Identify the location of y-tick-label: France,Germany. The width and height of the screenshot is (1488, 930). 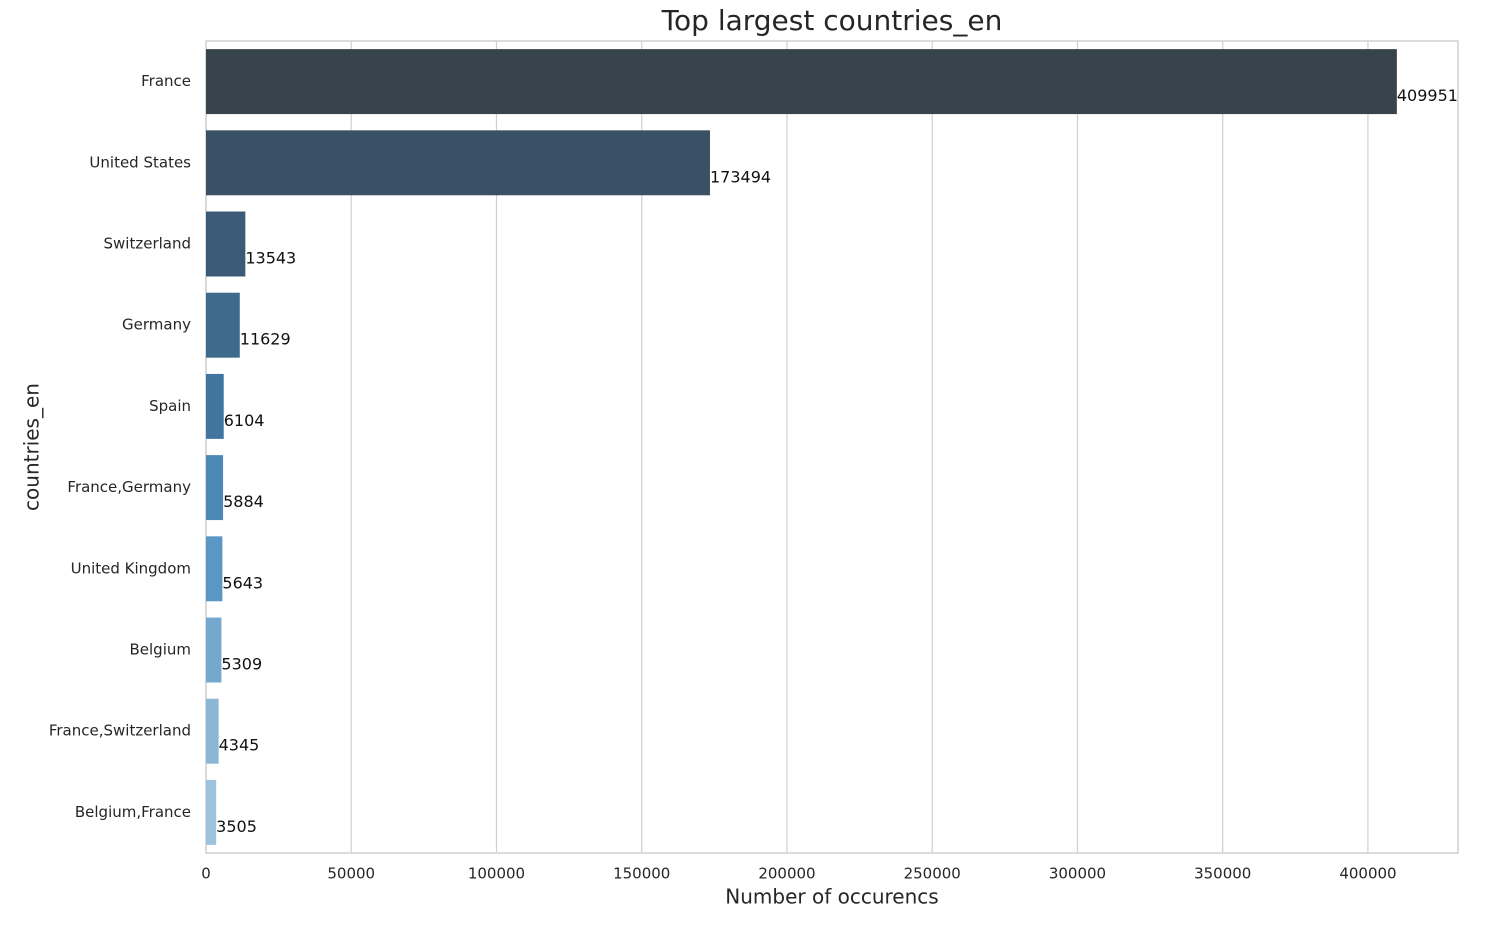
(129, 487).